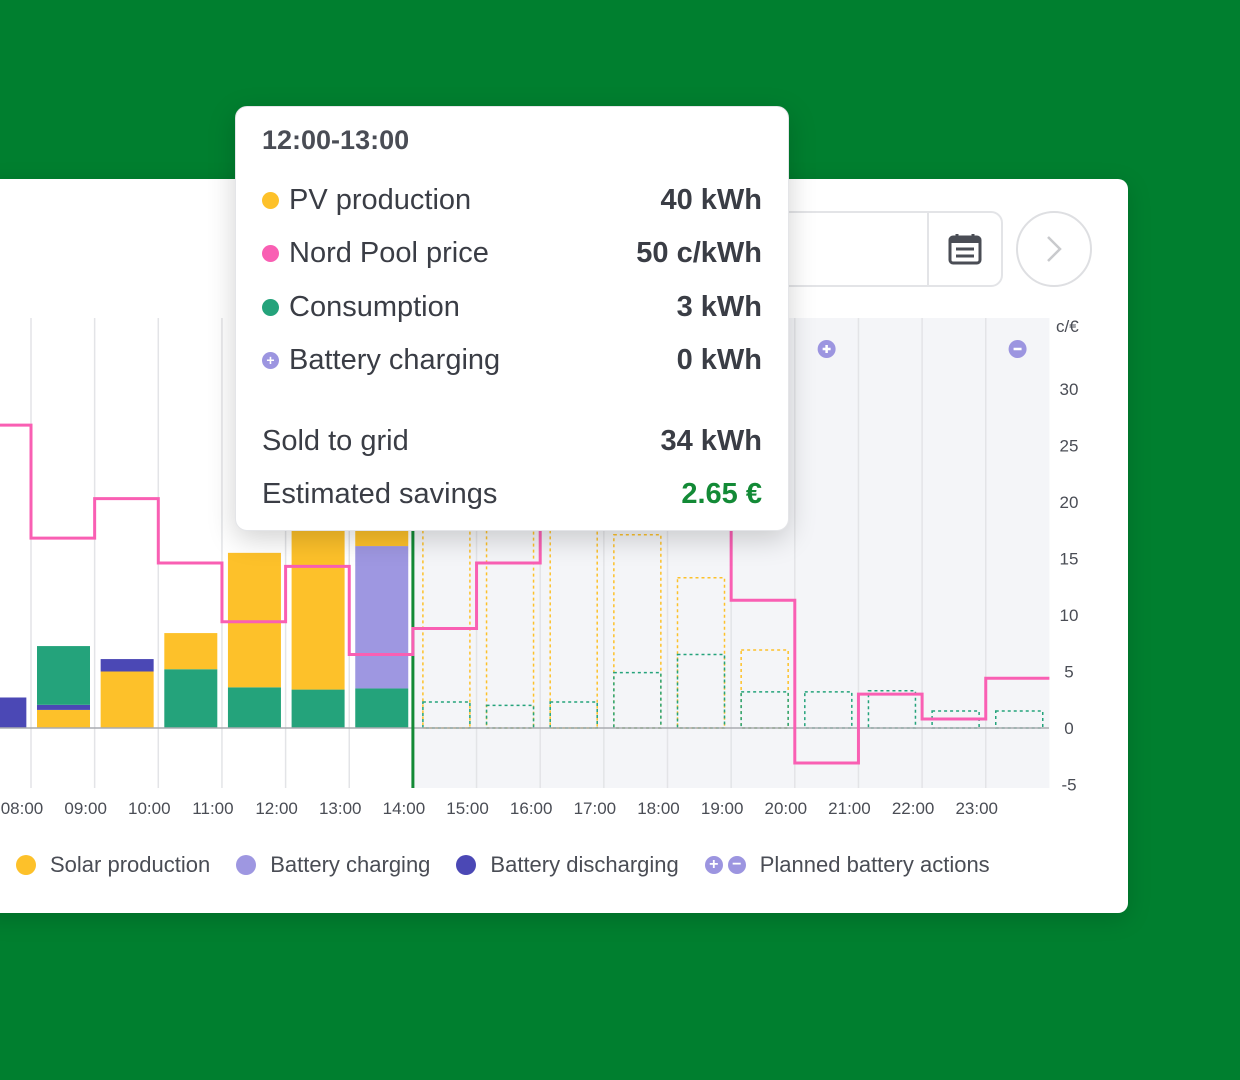  I want to click on right-axis-unit: c/€, so click(1067, 326).